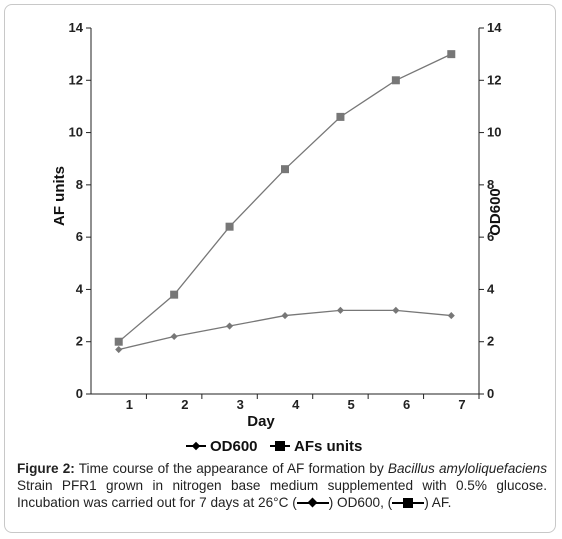 The width and height of the screenshot is (562, 539). I want to click on x-tick-label: 1, so click(129, 404).